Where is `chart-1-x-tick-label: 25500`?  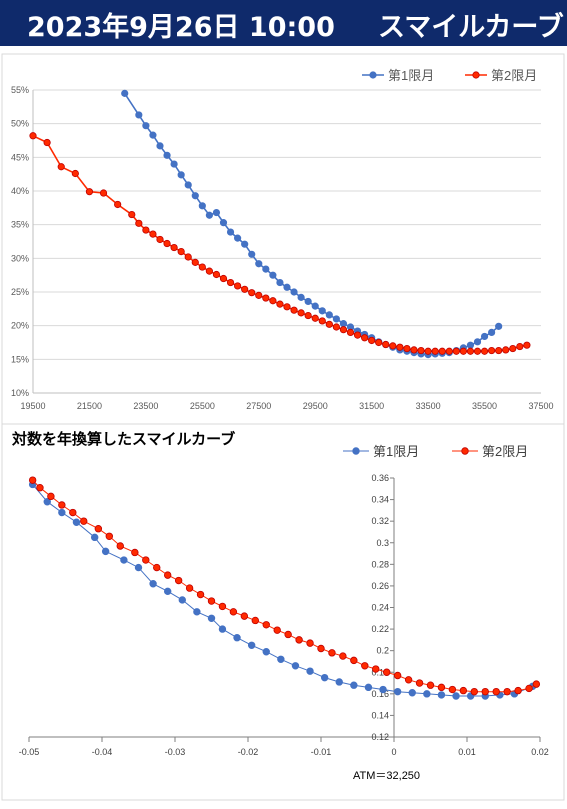
chart-1-x-tick-label: 25500 is located at coordinates (202, 406).